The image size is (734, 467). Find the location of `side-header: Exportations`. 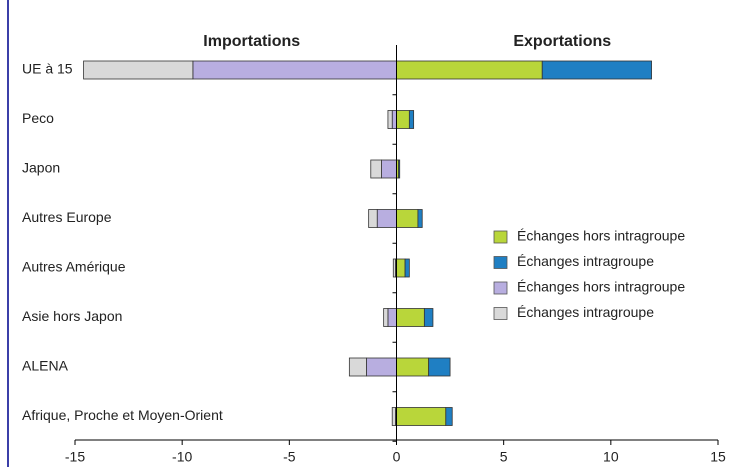

side-header: Exportations is located at coordinates (562, 41).